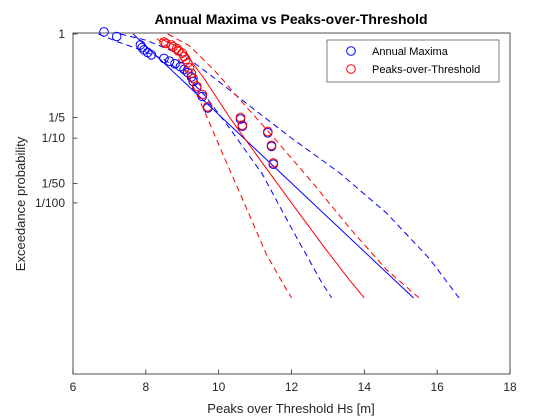 This screenshot has height=420, width=560. I want to click on data-points, so click(189, 98).